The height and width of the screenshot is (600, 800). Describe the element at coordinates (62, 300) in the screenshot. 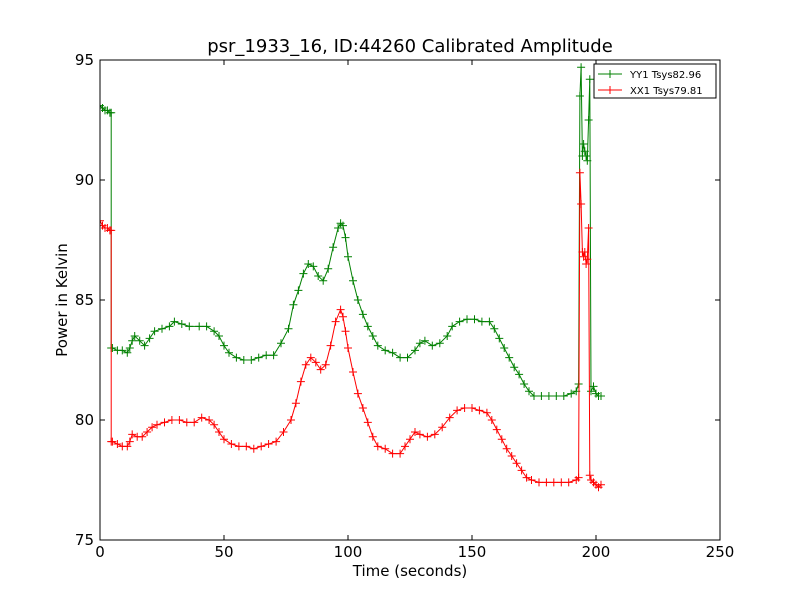

I see `y-axis-label: Power in Kelvin` at that location.